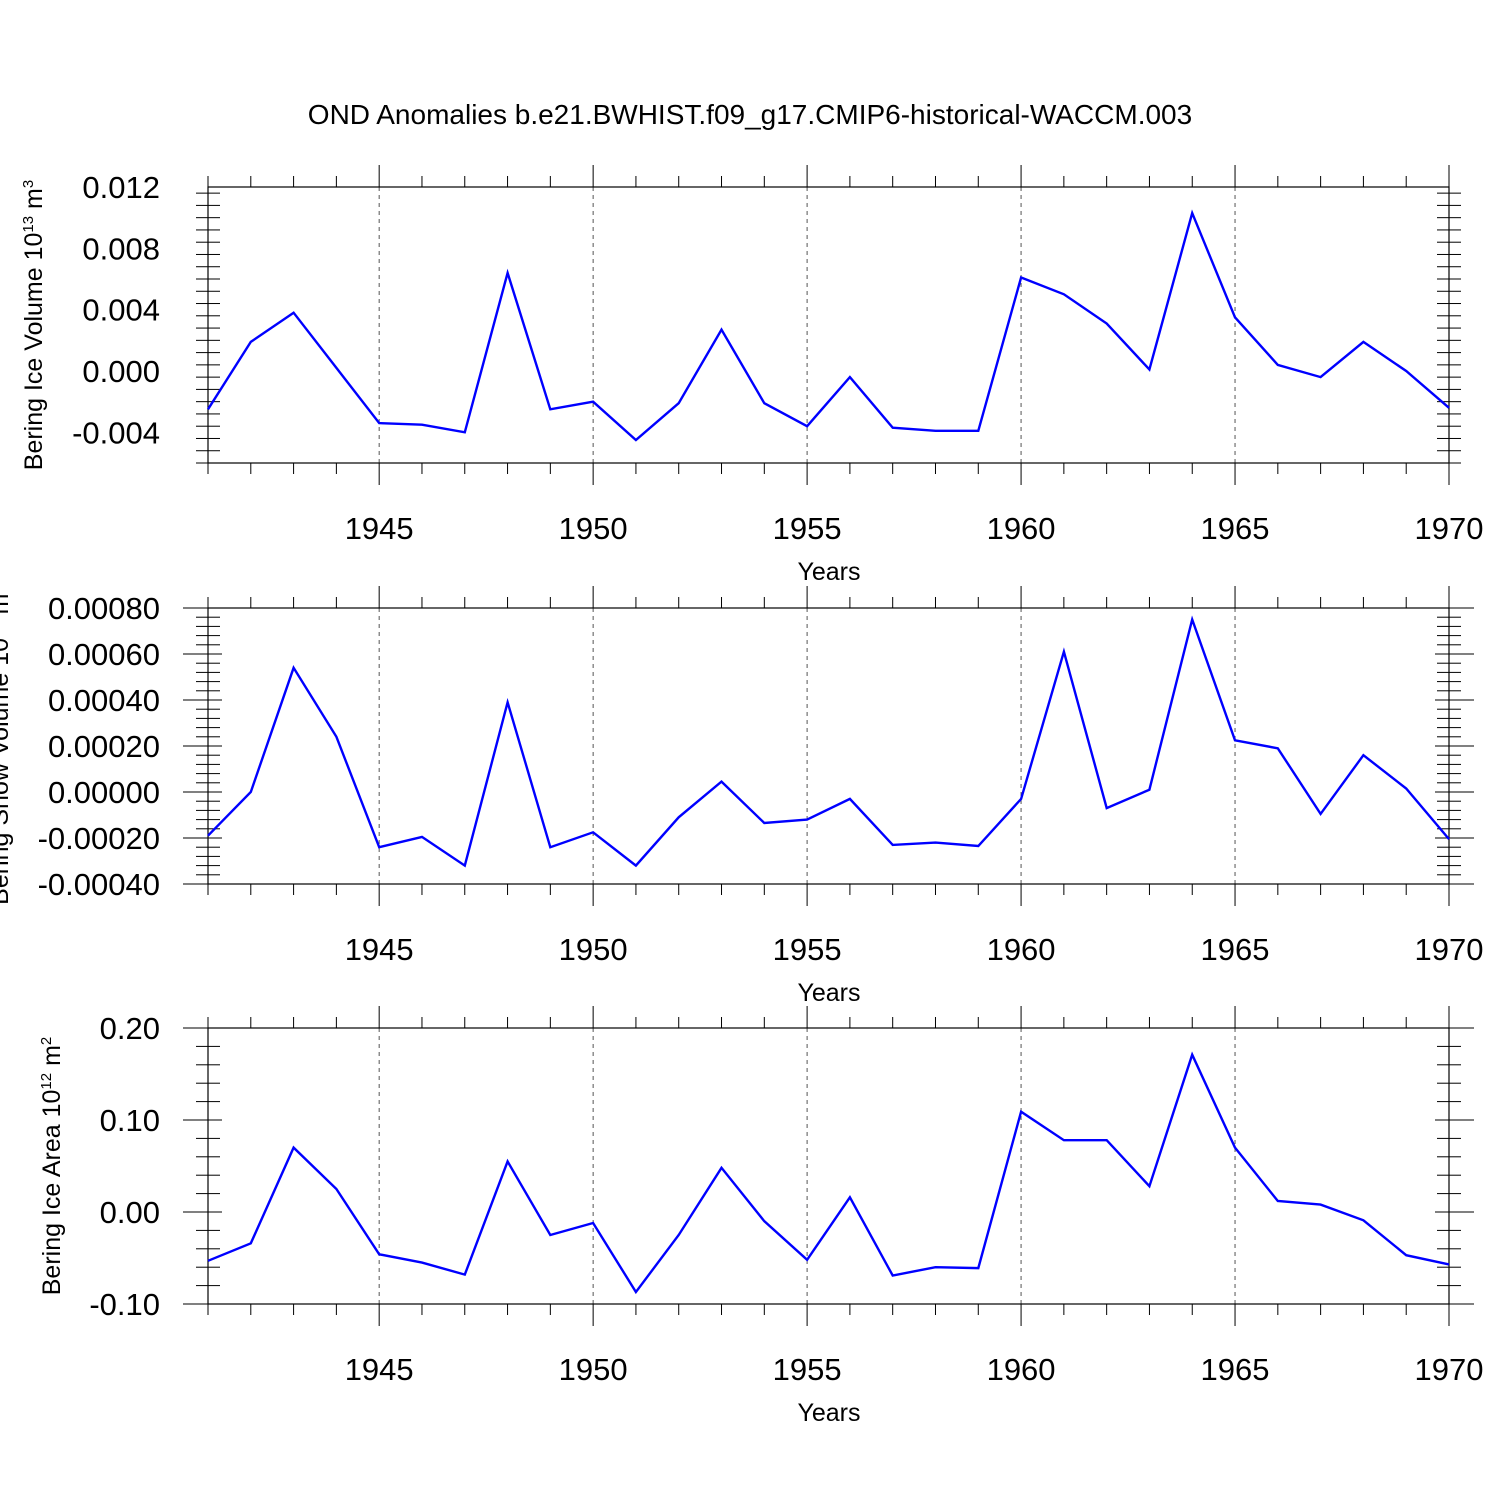 Image resolution: width=1500 pixels, height=1500 pixels. Describe the element at coordinates (121, 310) in the screenshot. I see `y-tick-label: 0.004` at that location.